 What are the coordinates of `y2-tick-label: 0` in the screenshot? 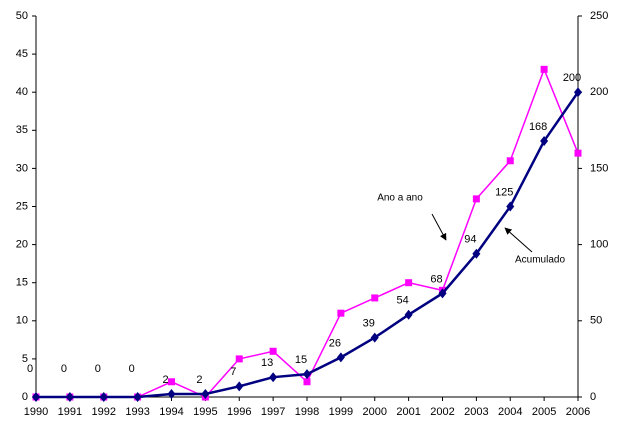 It's located at (593, 397).